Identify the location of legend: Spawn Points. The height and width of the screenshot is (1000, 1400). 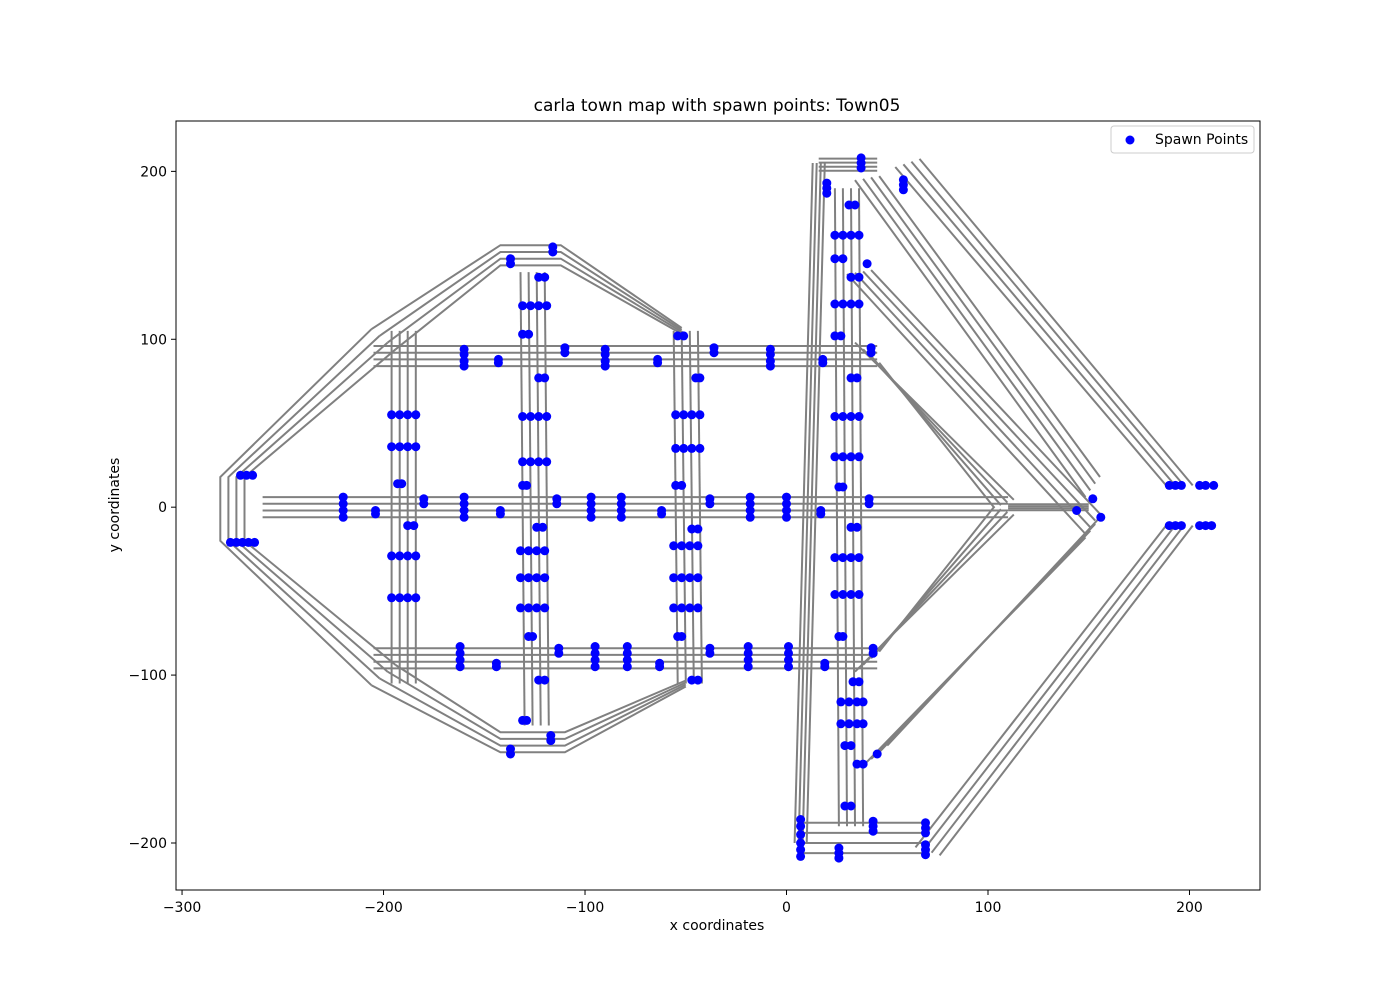
(1182, 139).